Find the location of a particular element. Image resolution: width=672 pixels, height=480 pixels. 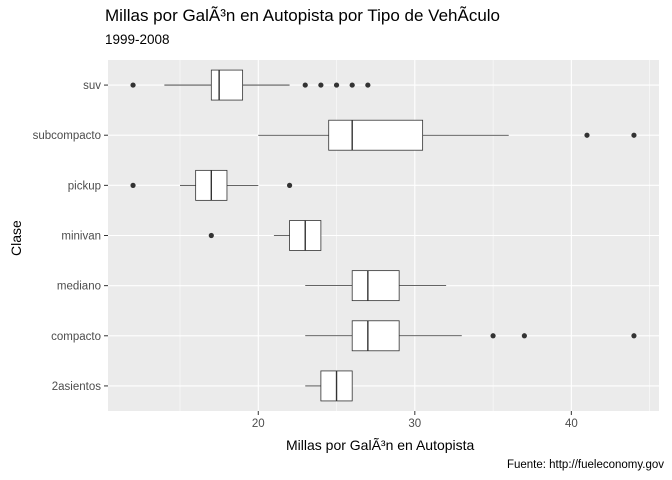

x-tick-label: 20 is located at coordinates (258, 424).